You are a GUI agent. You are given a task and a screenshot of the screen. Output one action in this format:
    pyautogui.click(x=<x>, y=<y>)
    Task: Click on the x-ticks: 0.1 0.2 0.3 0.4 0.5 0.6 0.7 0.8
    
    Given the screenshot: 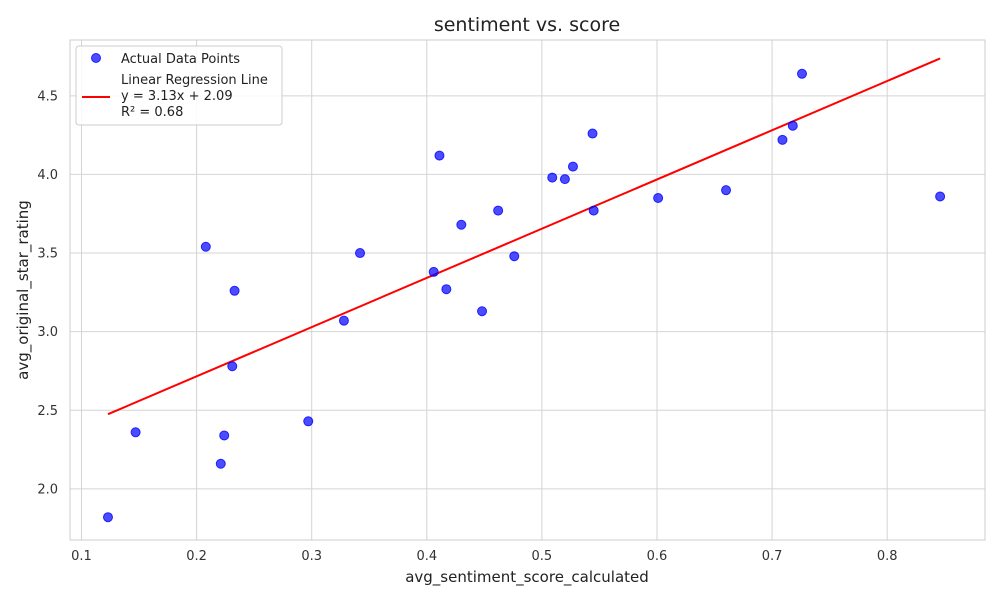 What is the action you would take?
    pyautogui.click(x=484, y=556)
    